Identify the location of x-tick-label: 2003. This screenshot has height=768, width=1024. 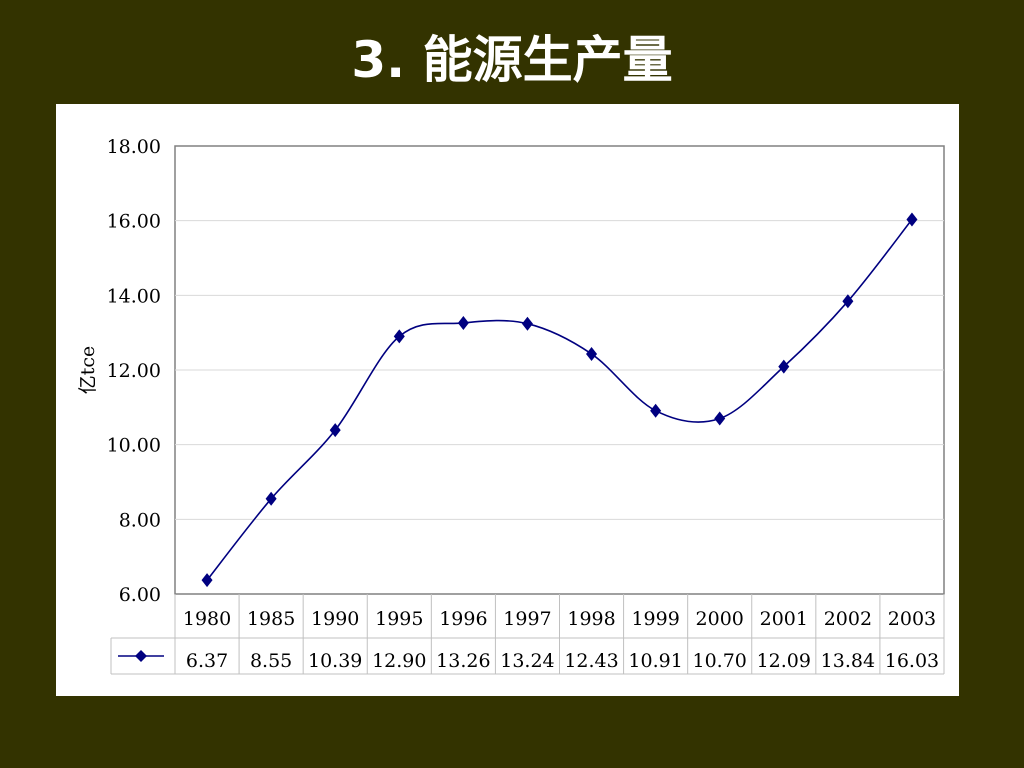
(912, 619).